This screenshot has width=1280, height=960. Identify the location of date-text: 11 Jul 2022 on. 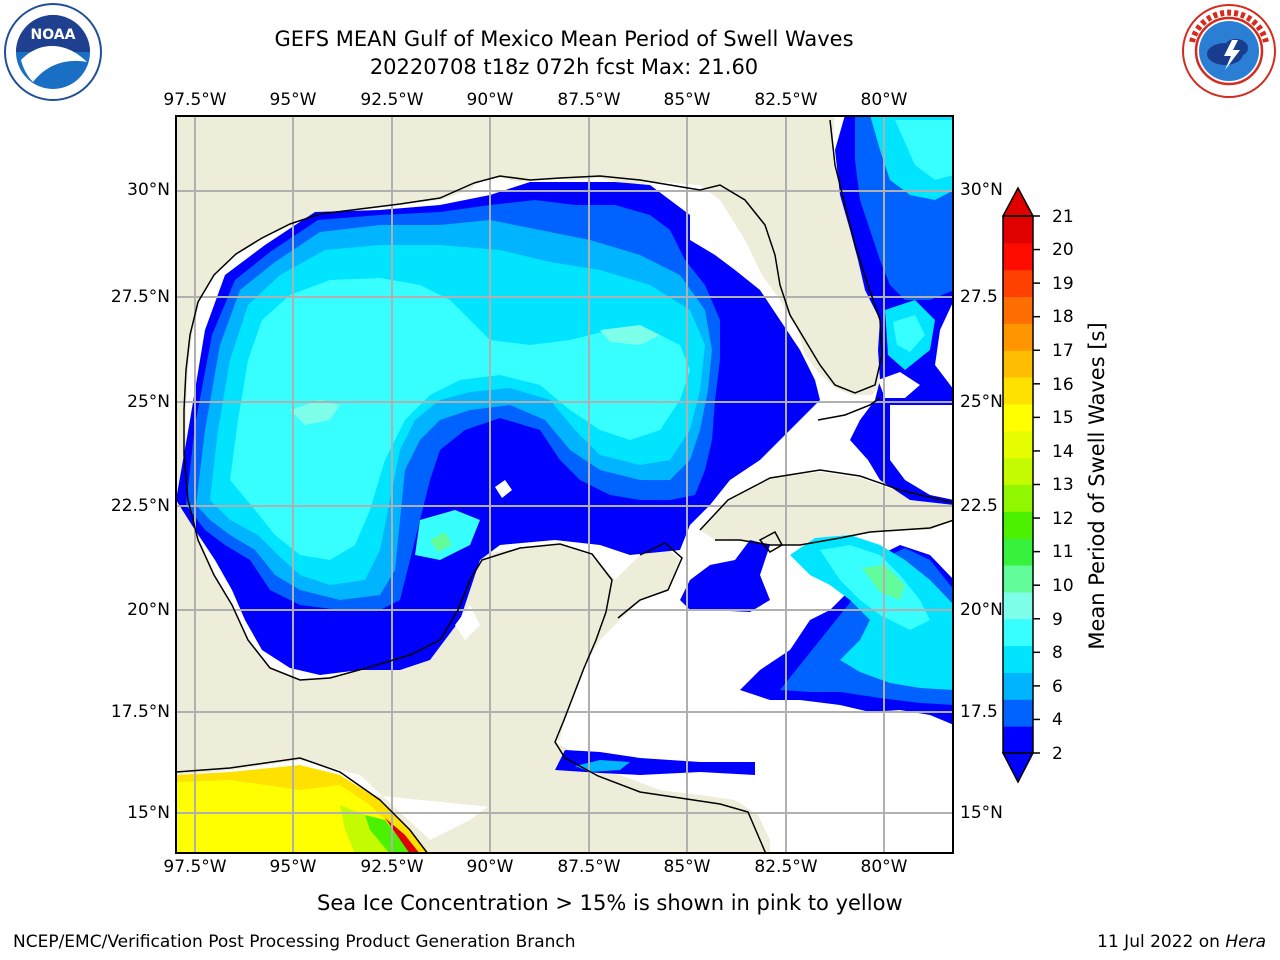
(1161, 942).